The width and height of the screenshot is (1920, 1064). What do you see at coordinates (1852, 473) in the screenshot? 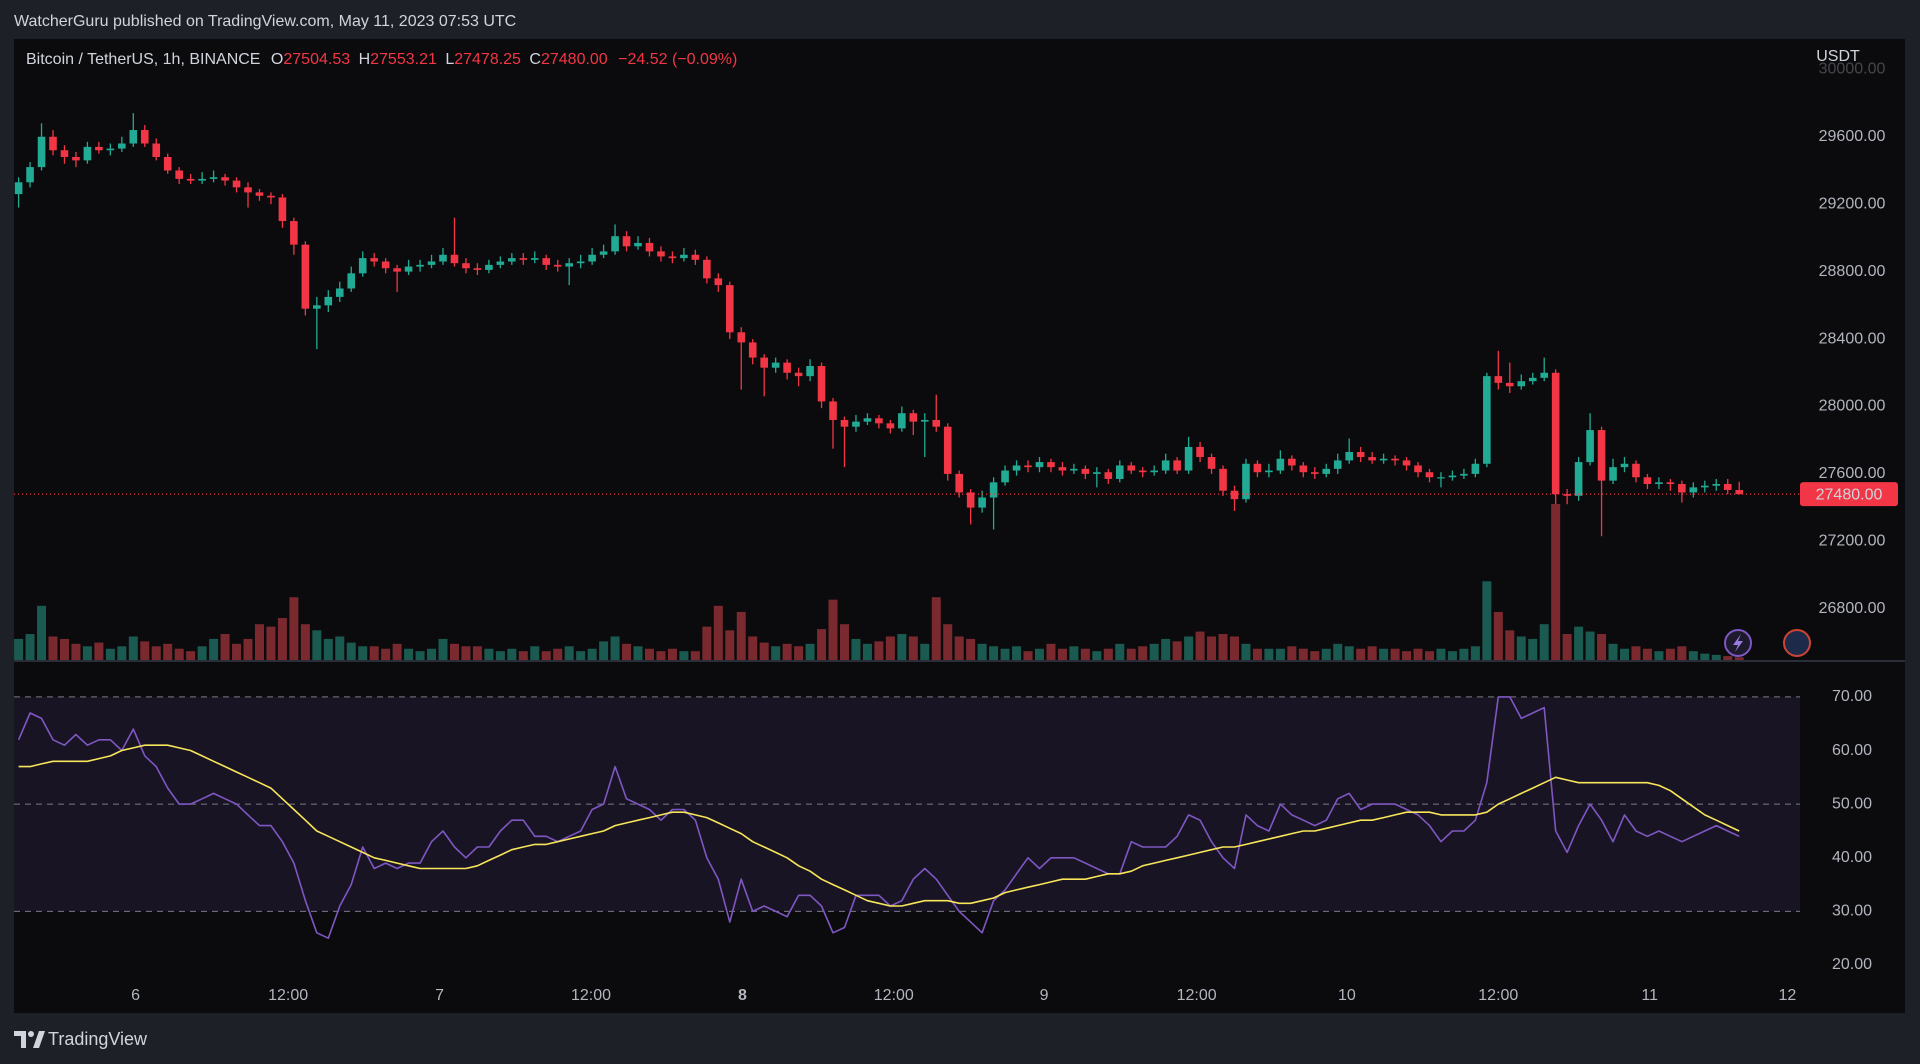
I see `y-tick-label: 27600.00` at bounding box center [1852, 473].